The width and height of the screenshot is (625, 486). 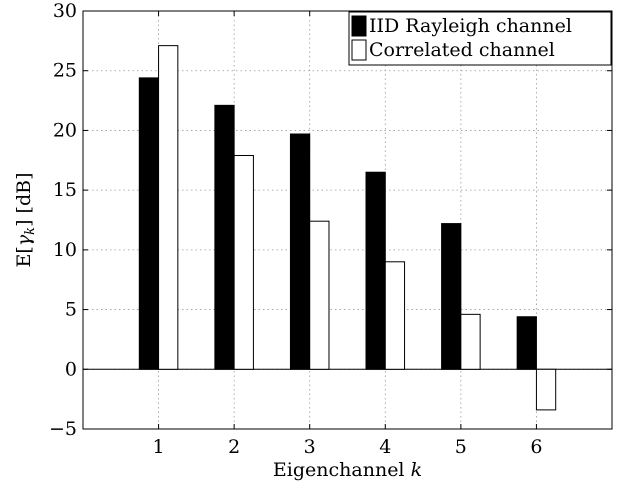 I want to click on y-tick-label: 5, so click(x=71, y=310).